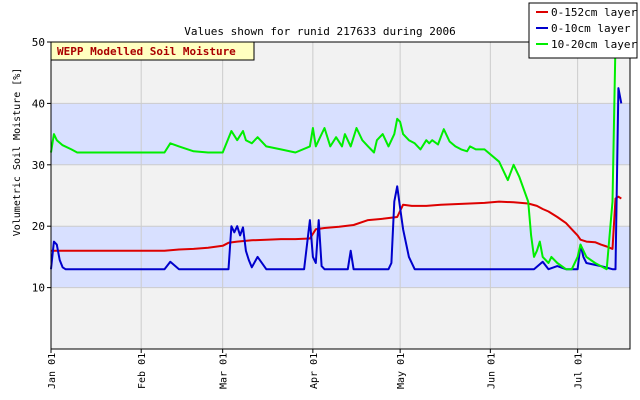 Image resolution: width=640 pixels, height=400 pixels. Describe the element at coordinates (594, 44) in the screenshot. I see `legend-label: 10-20cm layer` at that location.